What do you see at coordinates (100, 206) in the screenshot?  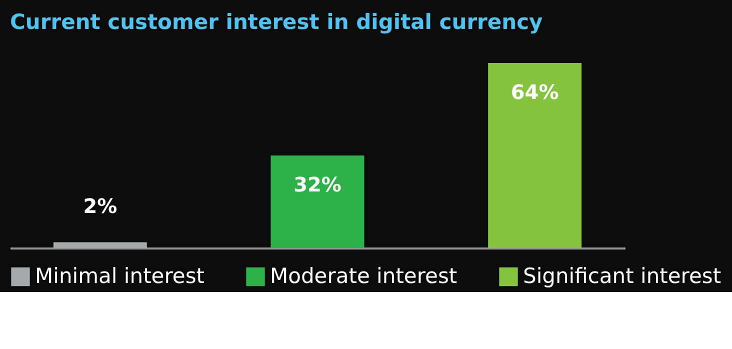 I see `data-label: 2%` at bounding box center [100, 206].